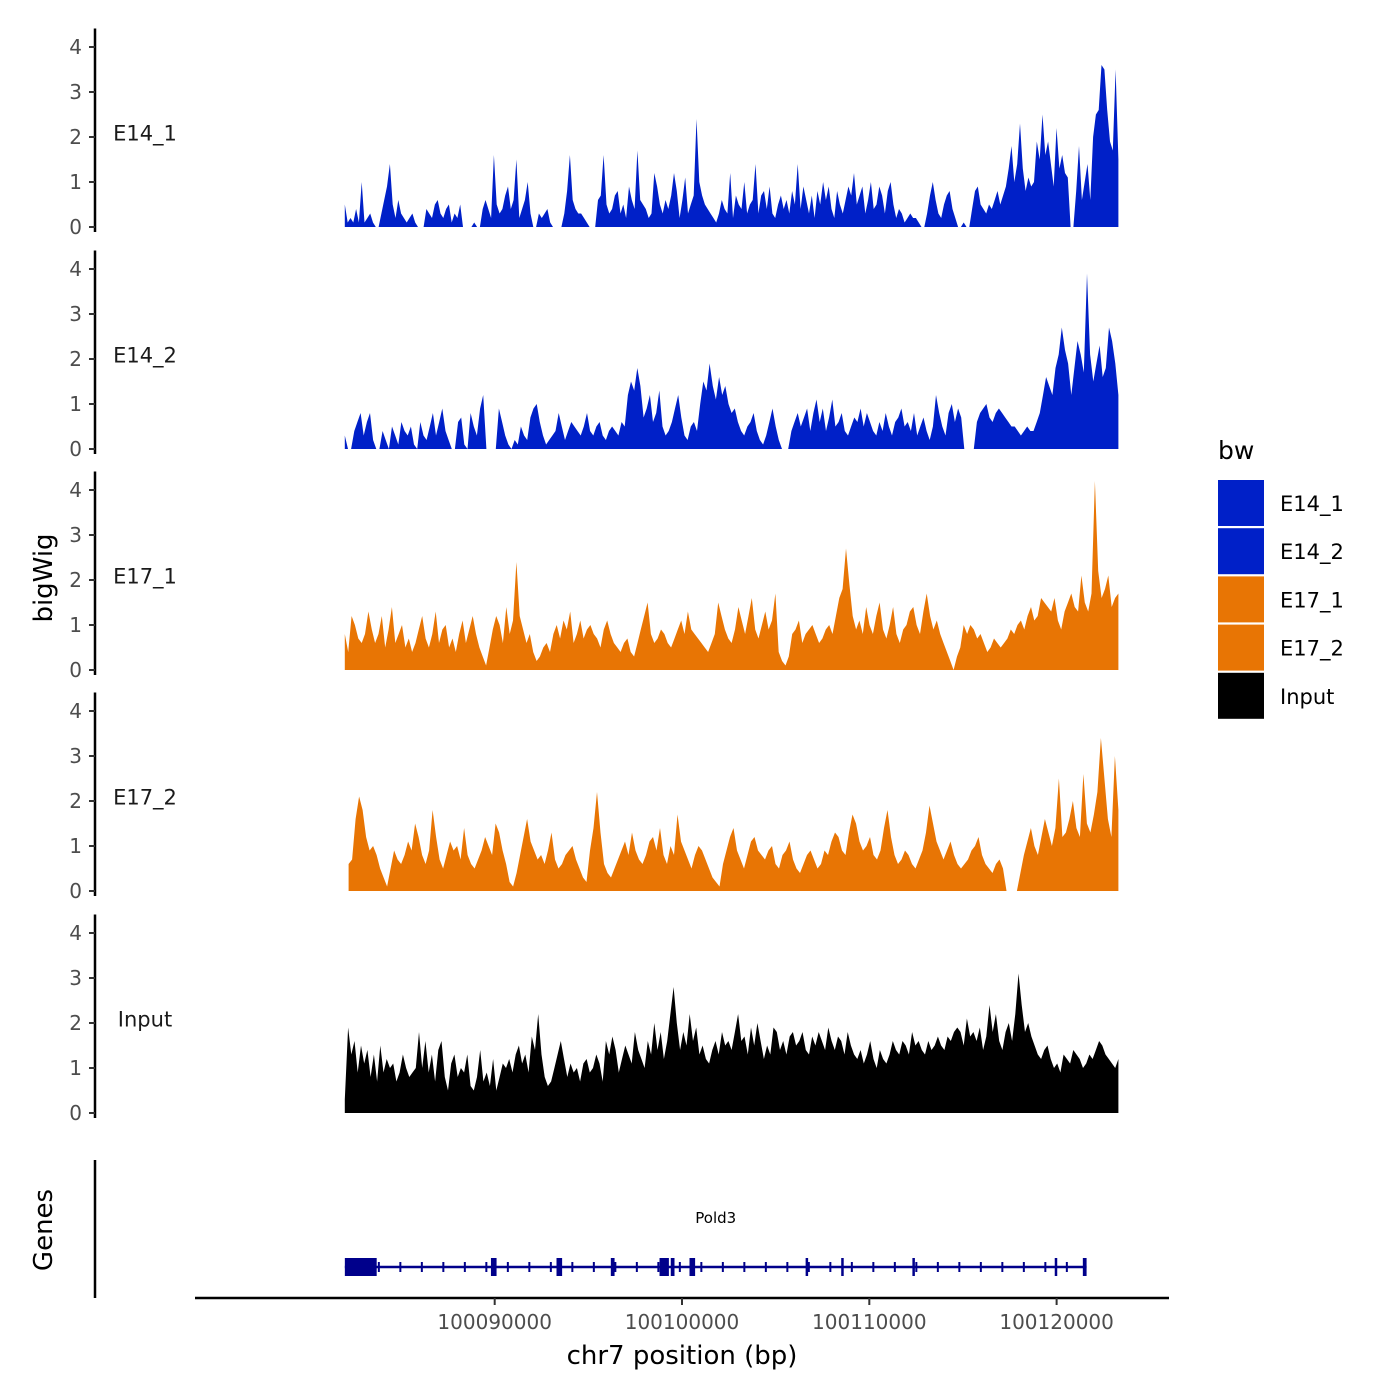  What do you see at coordinates (145, 134) in the screenshot?
I see `track-label: E14_1` at bounding box center [145, 134].